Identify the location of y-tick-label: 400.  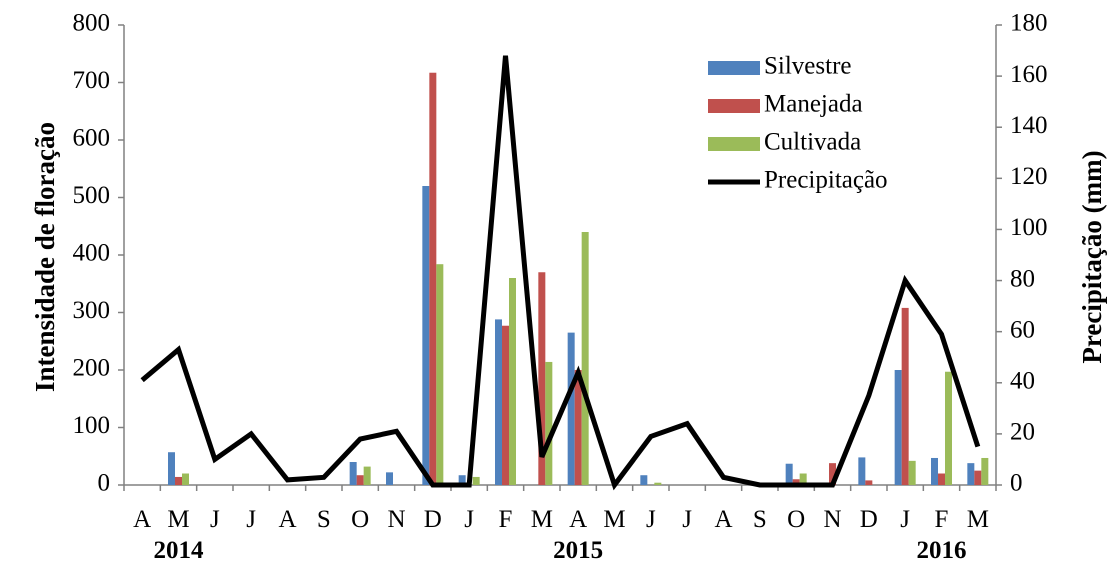
(92, 253).